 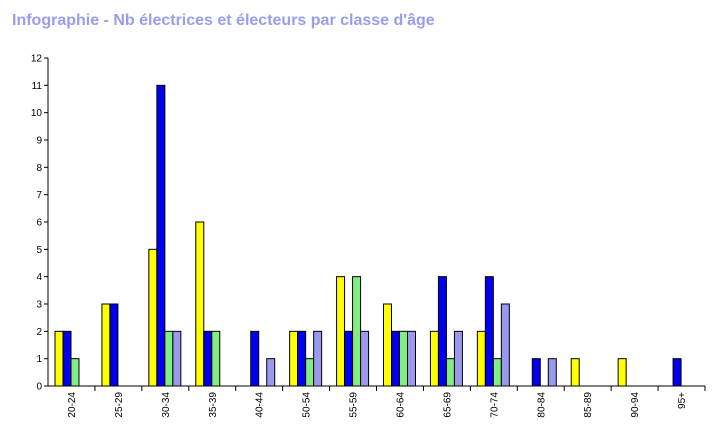 I want to click on bar-20-24-s1, so click(x=59, y=358).